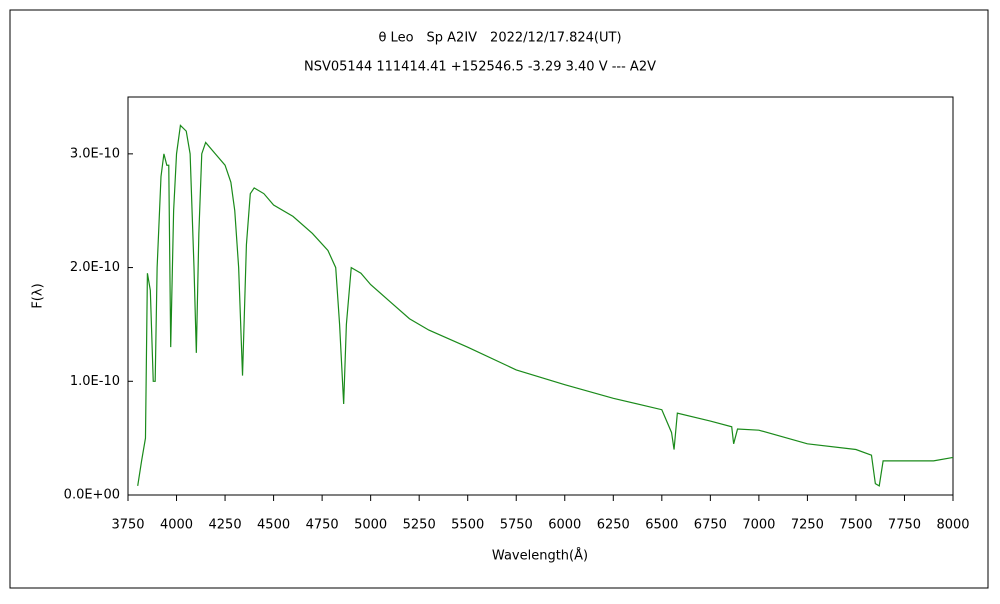  Describe the element at coordinates (92, 495) in the screenshot. I see `y-tick-label: 0.0E+00` at that location.